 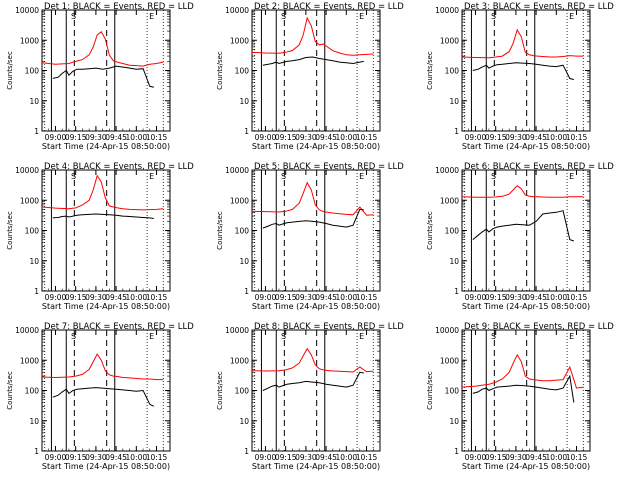 What do you see at coordinates (119, 167) in the screenshot?
I see `chart-title: Det 4: BLACK = Events, RED = LLD` at bounding box center [119, 167].